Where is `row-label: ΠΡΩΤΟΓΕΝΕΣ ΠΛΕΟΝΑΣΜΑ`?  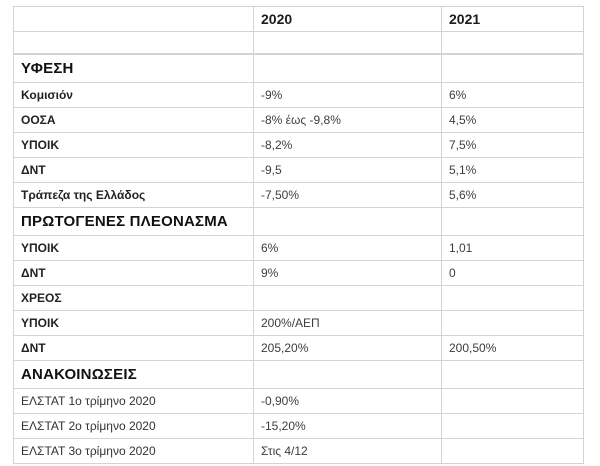
row-label: ΠΡΩΤΟΓΕΝΕΣ ΠΛΕΟΝΑΣΜΑ is located at coordinates (133, 221).